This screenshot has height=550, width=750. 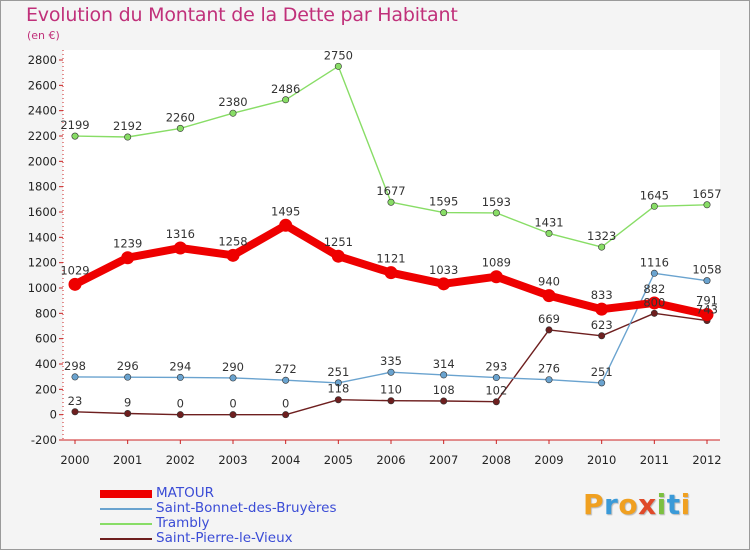 I want to click on data-label: 294, so click(x=180, y=366).